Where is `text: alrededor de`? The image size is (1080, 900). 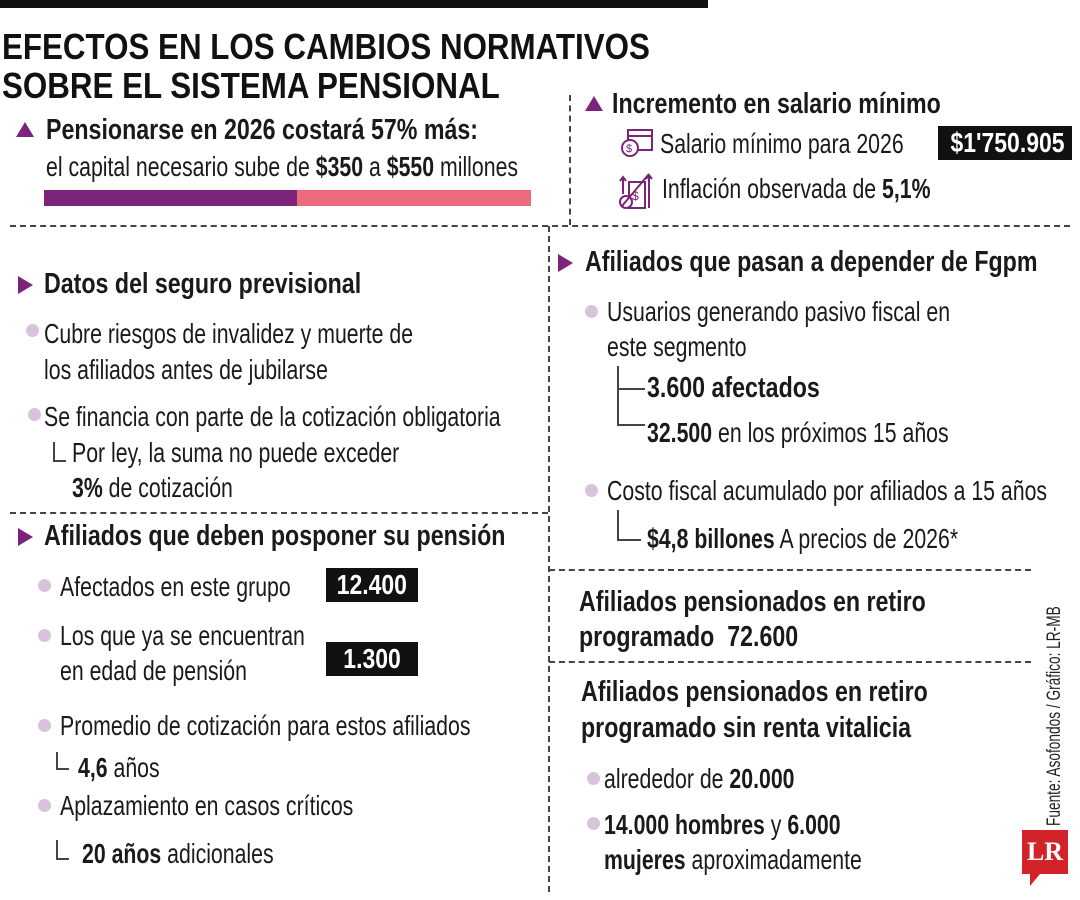 text: alrededor de is located at coordinates (667, 778).